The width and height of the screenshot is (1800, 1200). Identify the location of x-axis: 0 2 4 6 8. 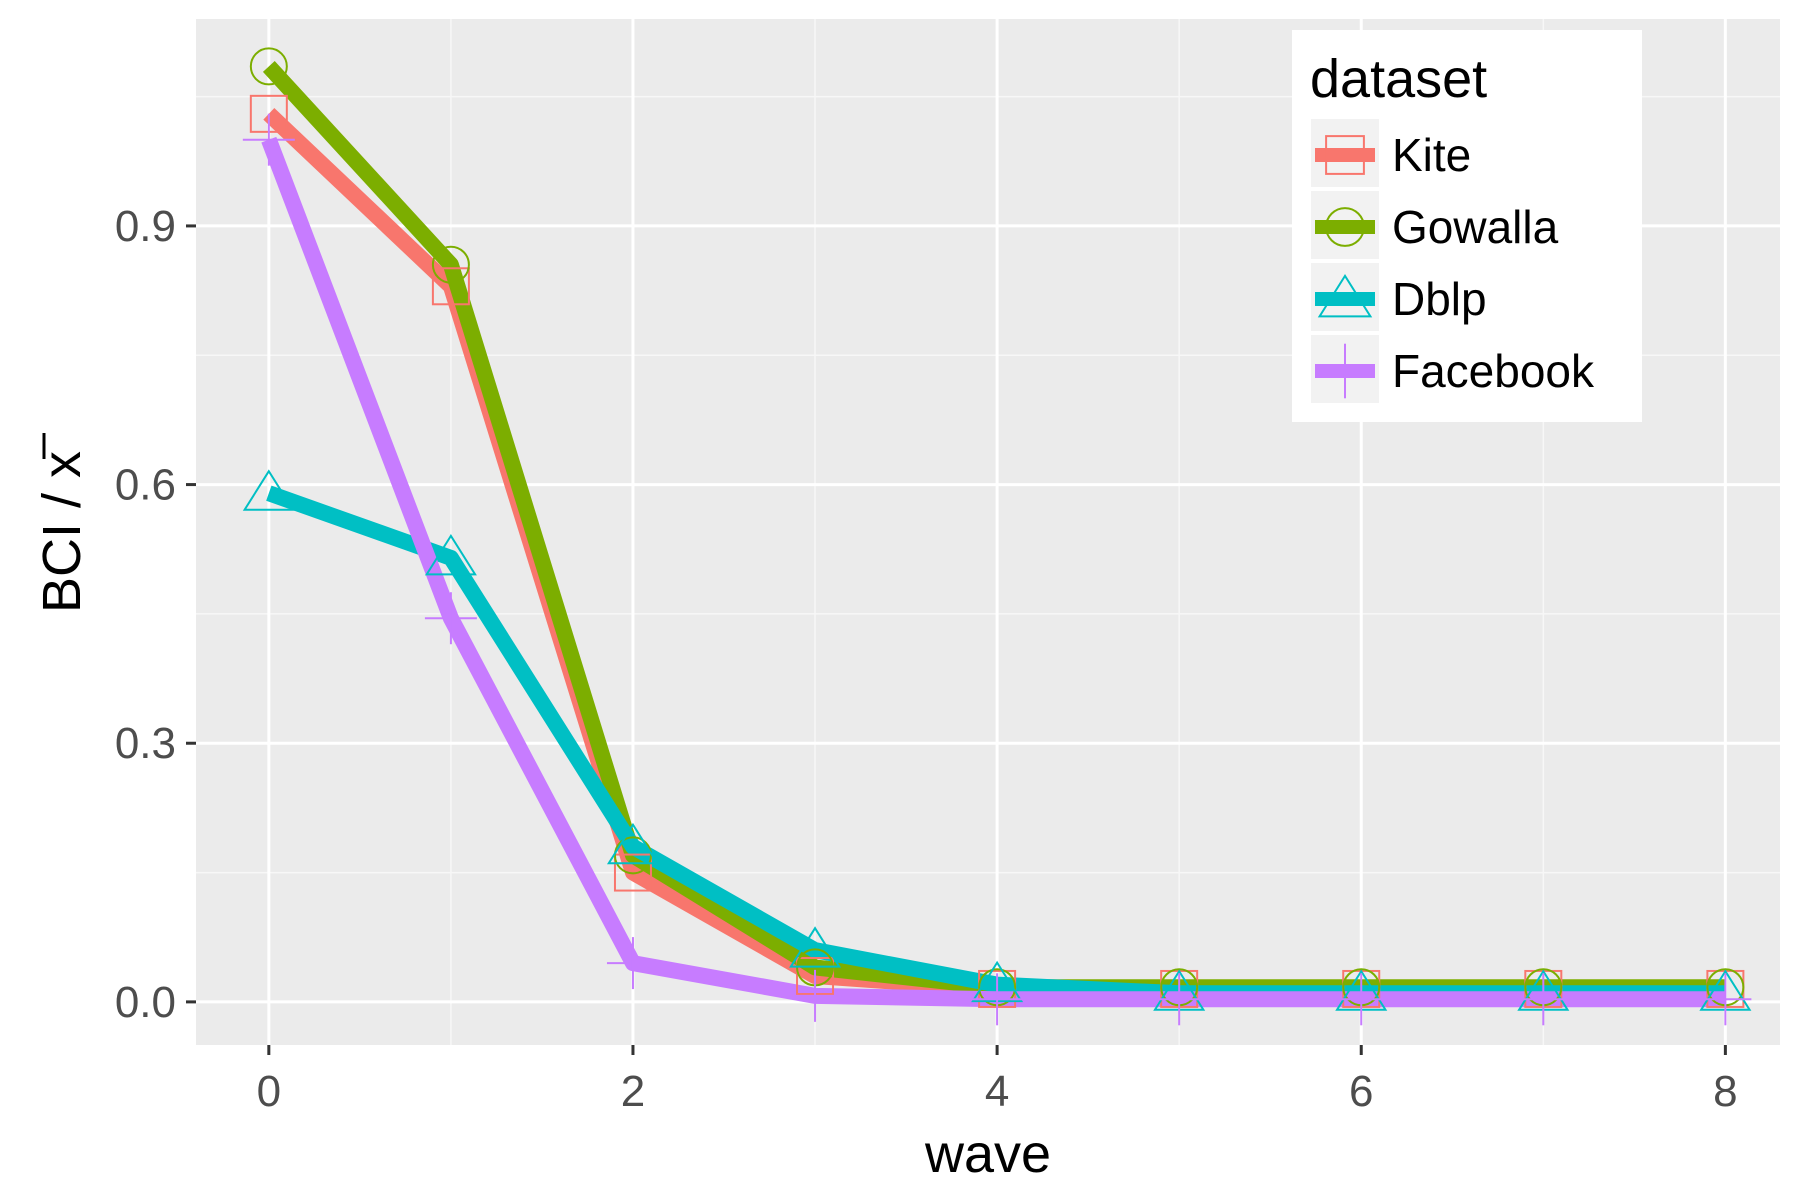
(997, 1080).